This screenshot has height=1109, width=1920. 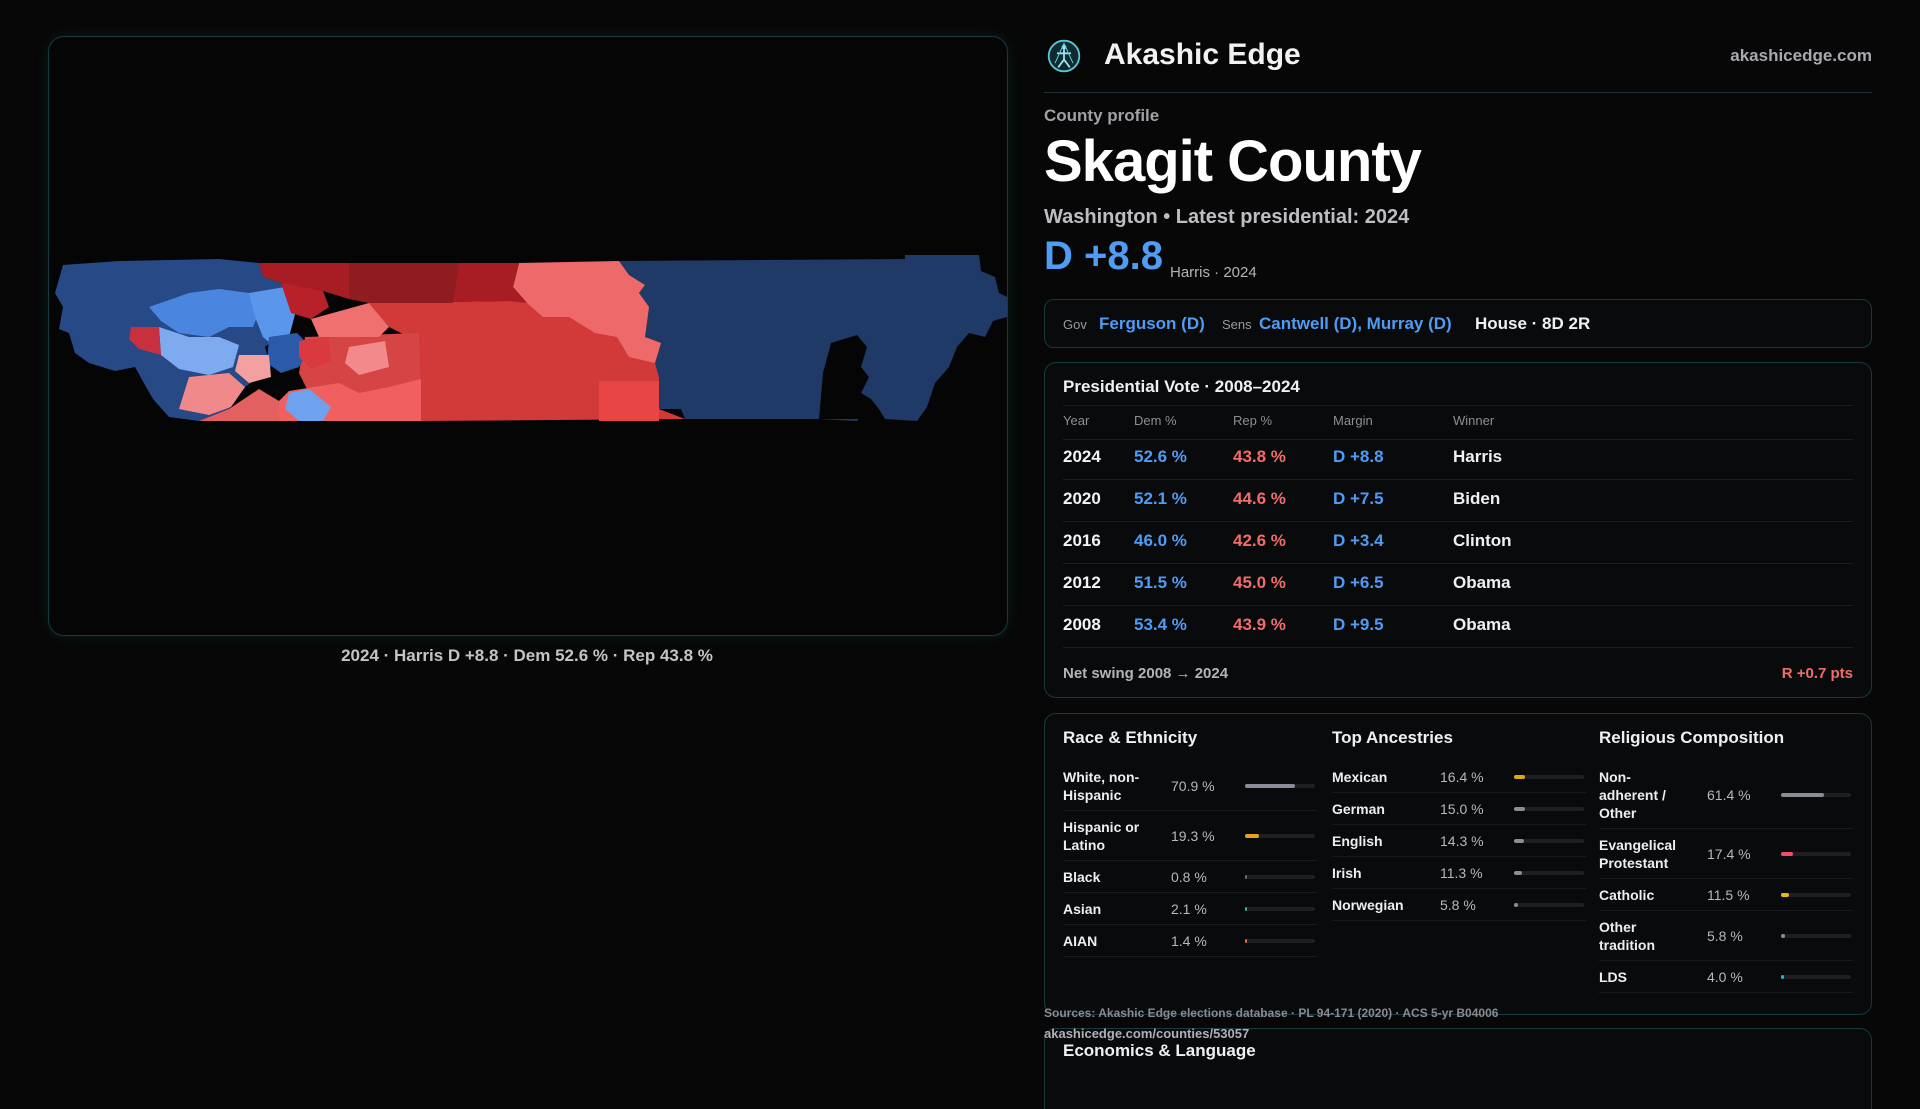 What do you see at coordinates (1193, 786) in the screenshot?
I see `stat-value: 70.9 %` at bounding box center [1193, 786].